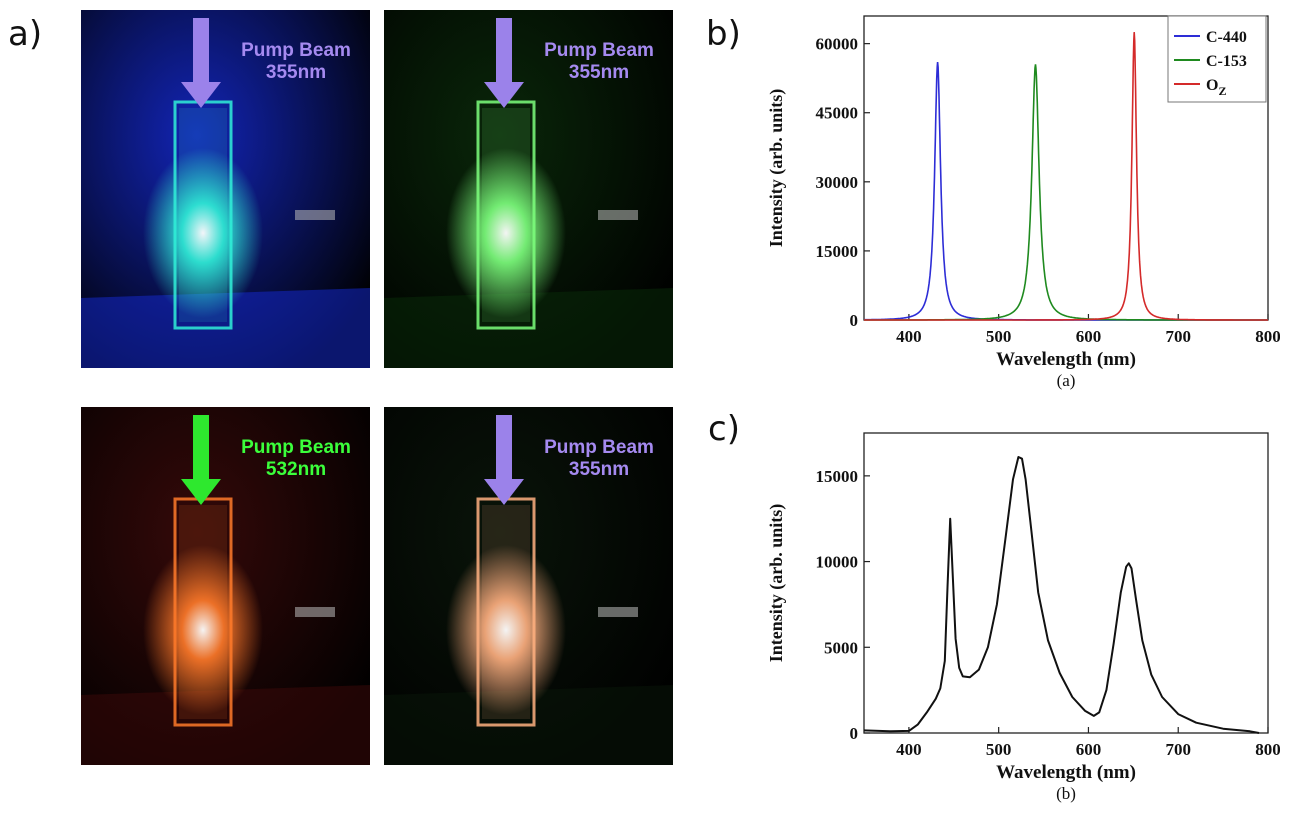 The width and height of the screenshot is (1291, 814). What do you see at coordinates (841, 647) in the screenshot?
I see `y-tick-label: 5000` at bounding box center [841, 647].